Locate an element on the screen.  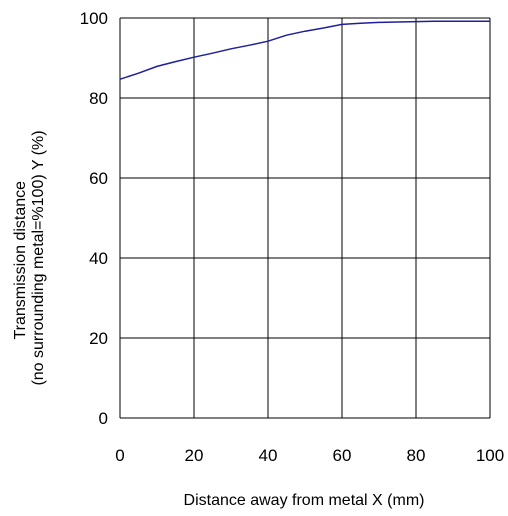
y-tick-label: 60 is located at coordinates (98, 178).